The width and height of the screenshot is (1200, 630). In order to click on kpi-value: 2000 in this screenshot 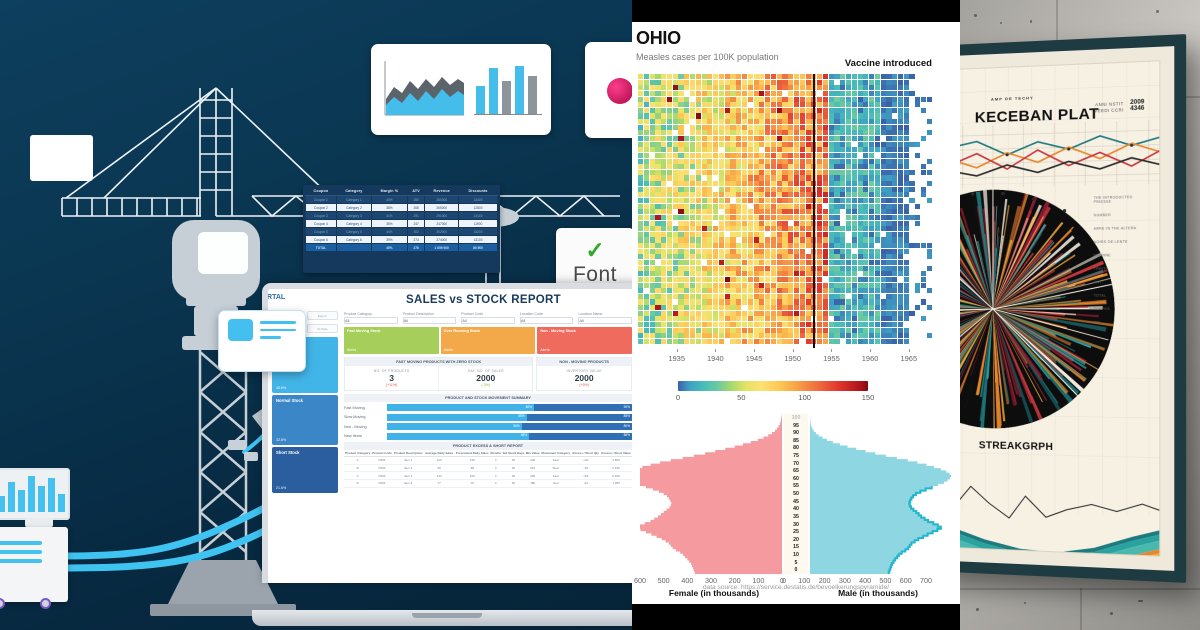, I will do `click(584, 378)`.